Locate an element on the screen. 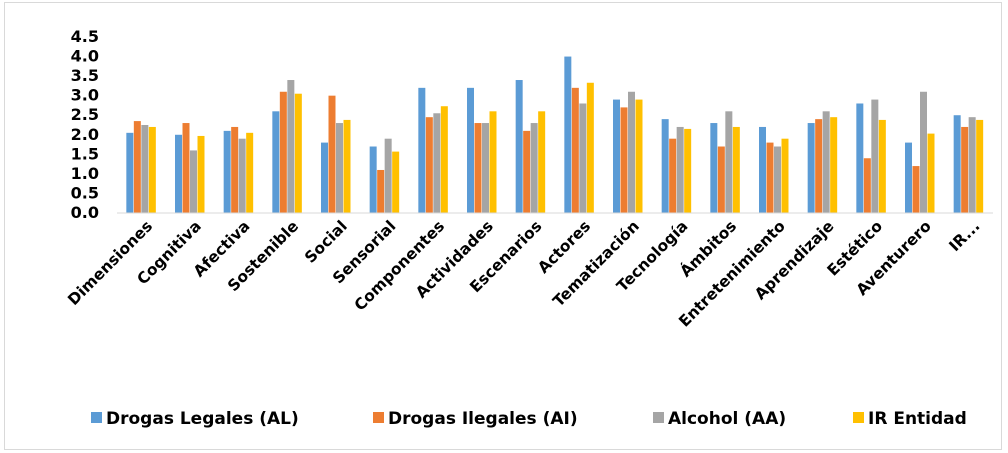 The image size is (1008, 453). y-axis-tick-labels: 0.00.51.01.52.02.53.03.54.04.5 is located at coordinates (85, 124).